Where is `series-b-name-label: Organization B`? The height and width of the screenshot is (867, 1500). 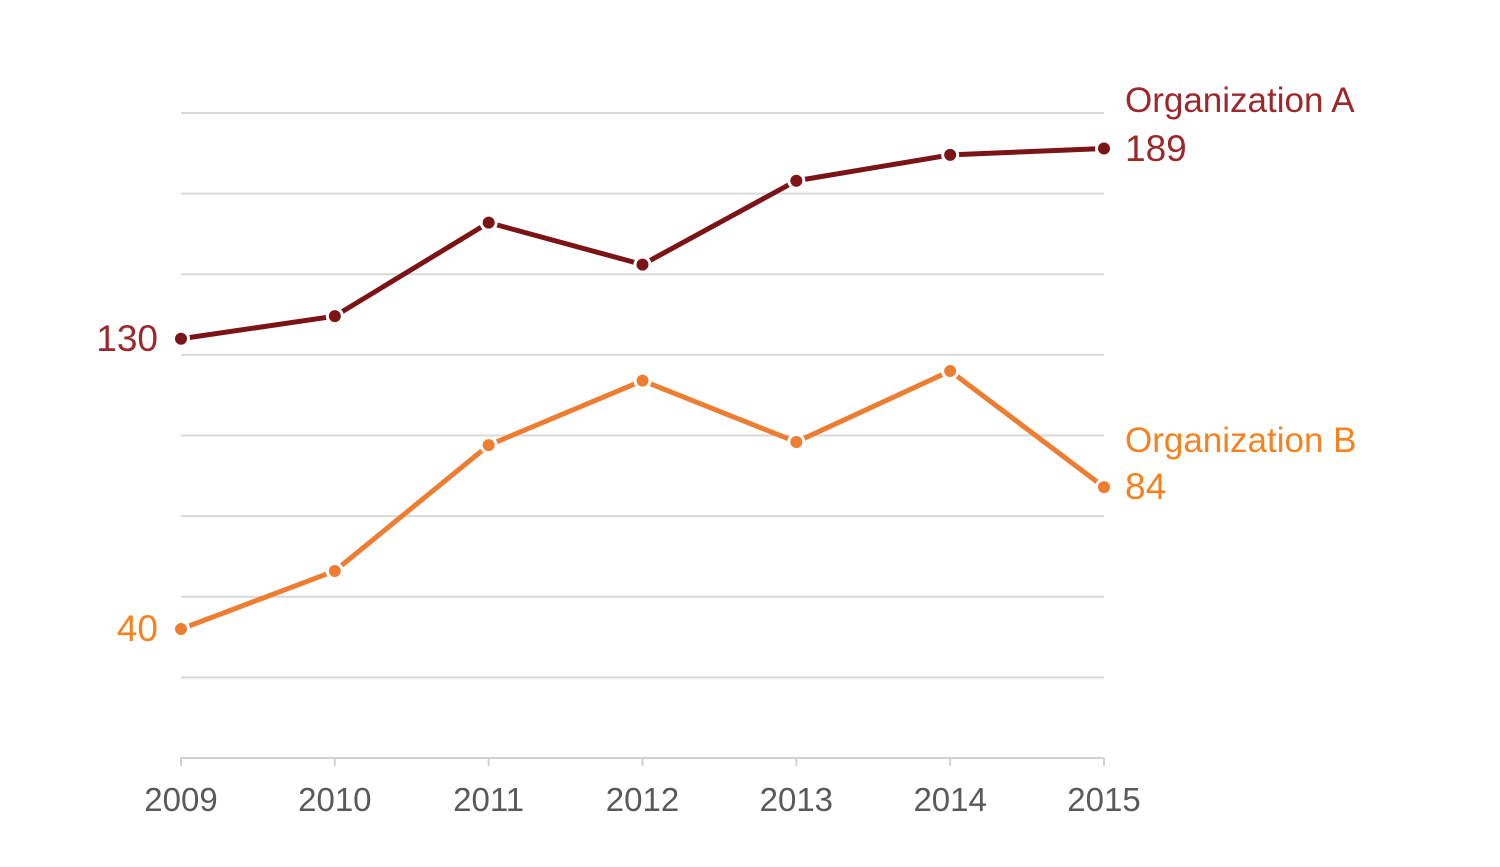
series-b-name-label: Organization B is located at coordinates (1241, 440).